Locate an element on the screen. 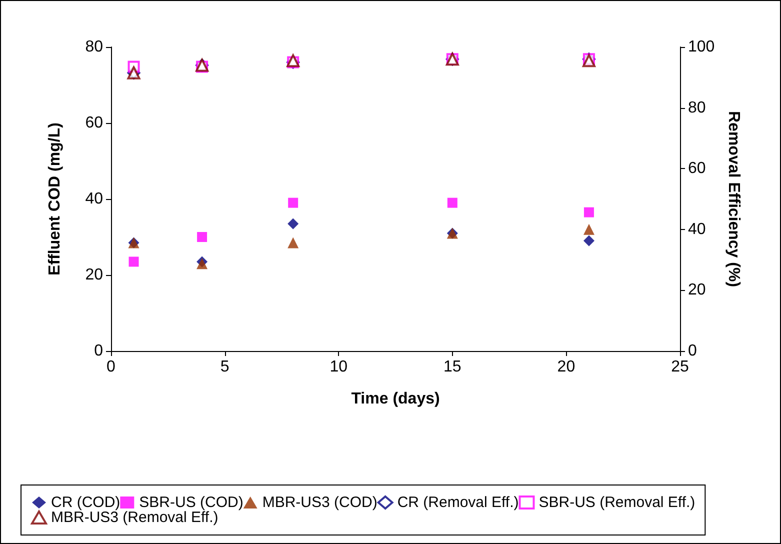 The height and width of the screenshot is (544, 781). legend-label: CR (COD) is located at coordinates (85, 502).